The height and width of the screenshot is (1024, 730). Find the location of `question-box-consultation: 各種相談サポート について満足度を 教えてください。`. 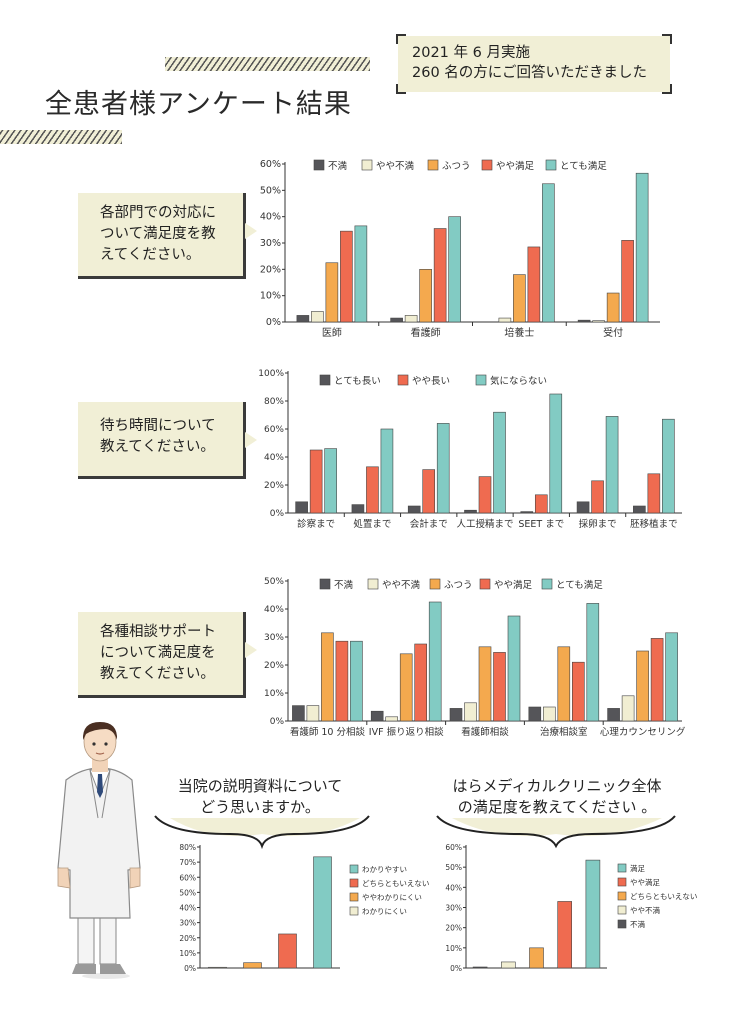

question-box-consultation: 各種相談サポート について満足度を 教えてください。 is located at coordinates (167, 655).